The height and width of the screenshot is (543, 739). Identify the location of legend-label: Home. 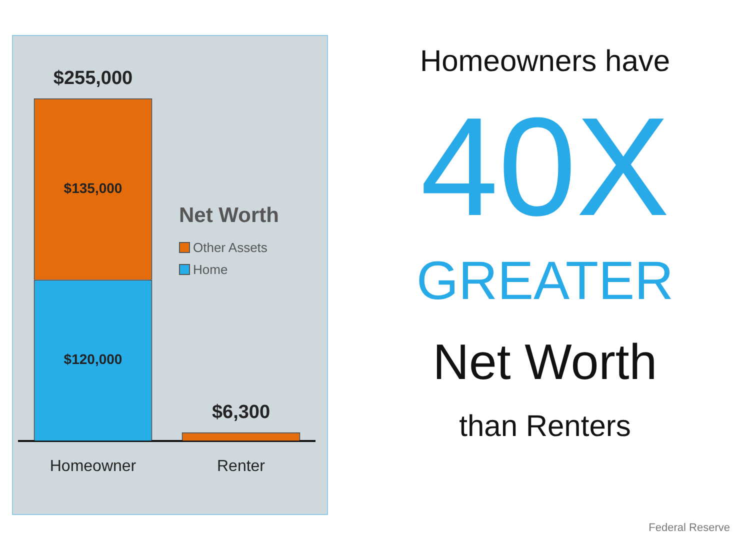
(210, 269).